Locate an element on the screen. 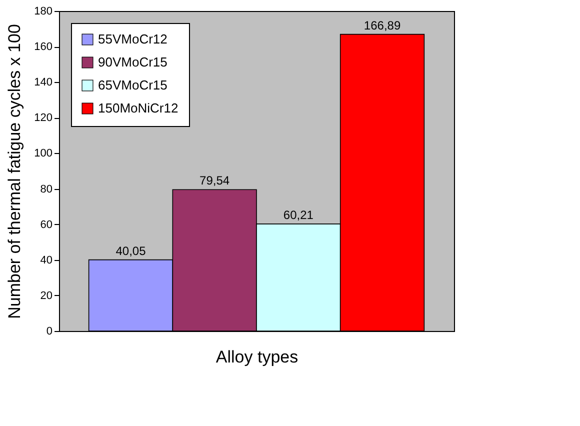 The height and width of the screenshot is (426, 580). legend-label: 65VMoCr15 is located at coordinates (133, 85).